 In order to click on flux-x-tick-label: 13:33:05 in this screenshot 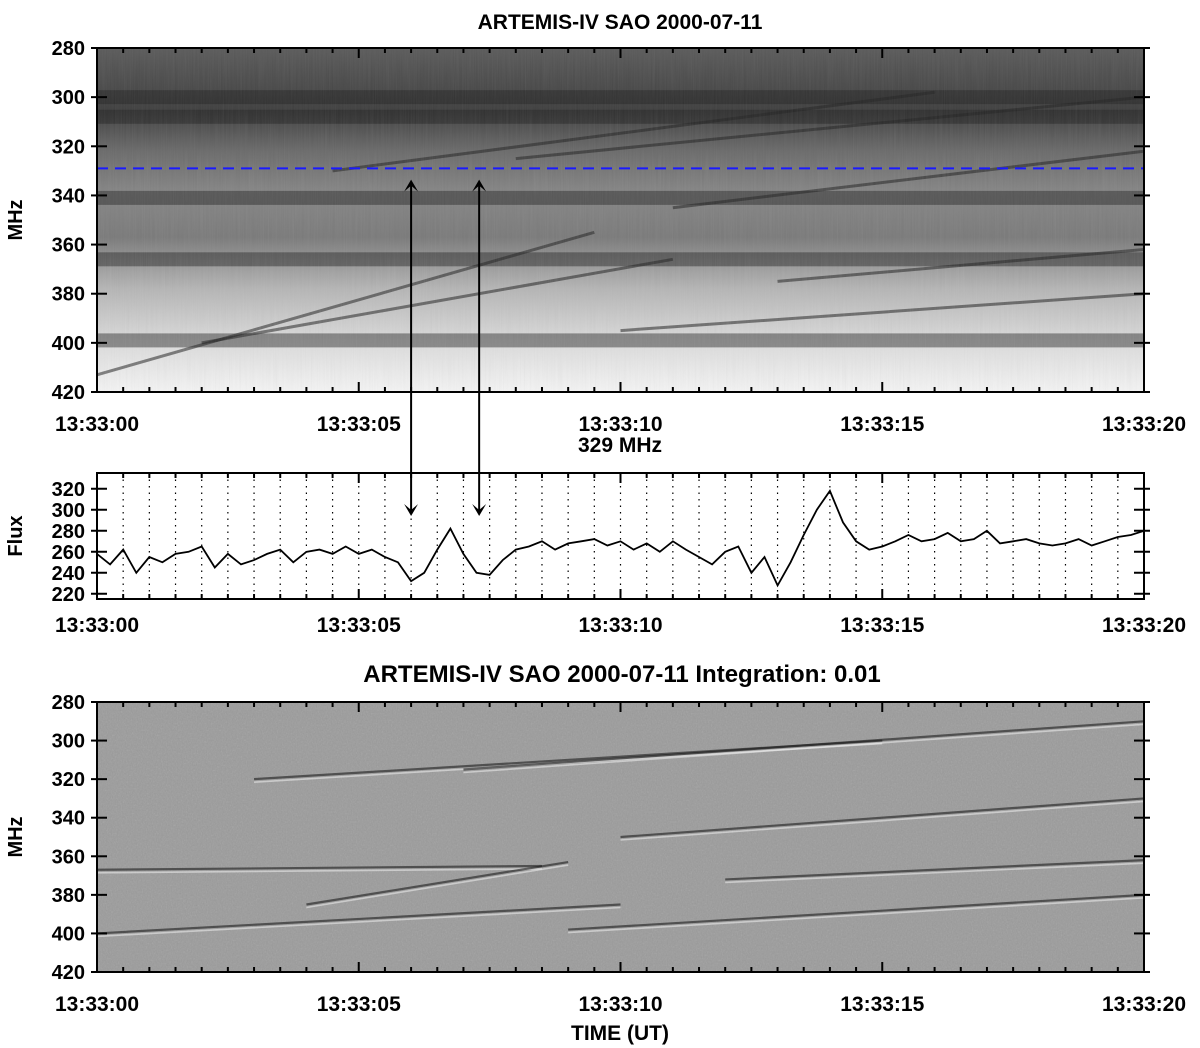, I will do `click(359, 625)`.